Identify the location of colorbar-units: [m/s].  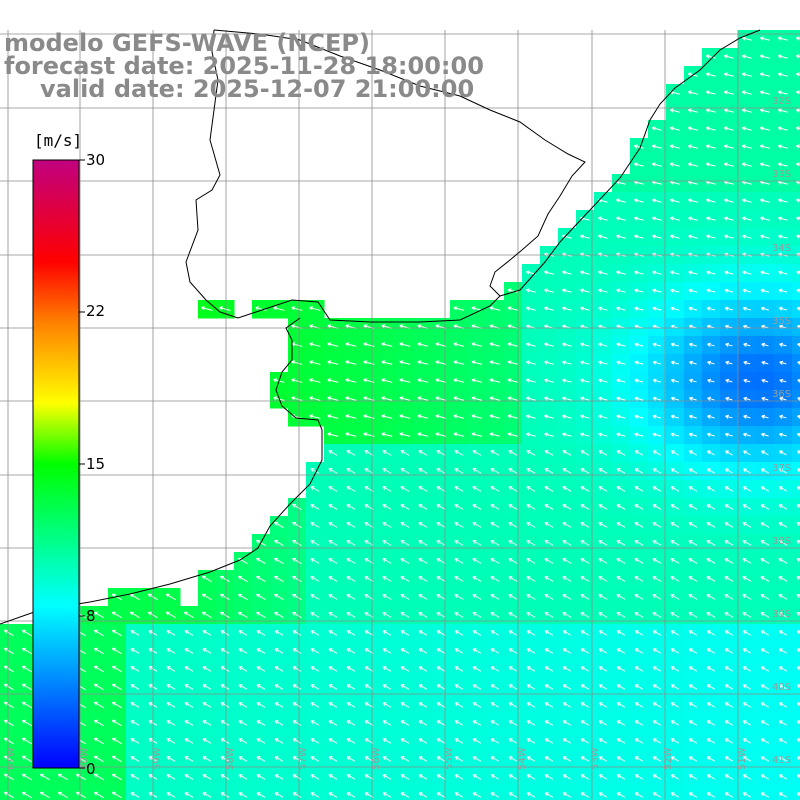
(58, 140).